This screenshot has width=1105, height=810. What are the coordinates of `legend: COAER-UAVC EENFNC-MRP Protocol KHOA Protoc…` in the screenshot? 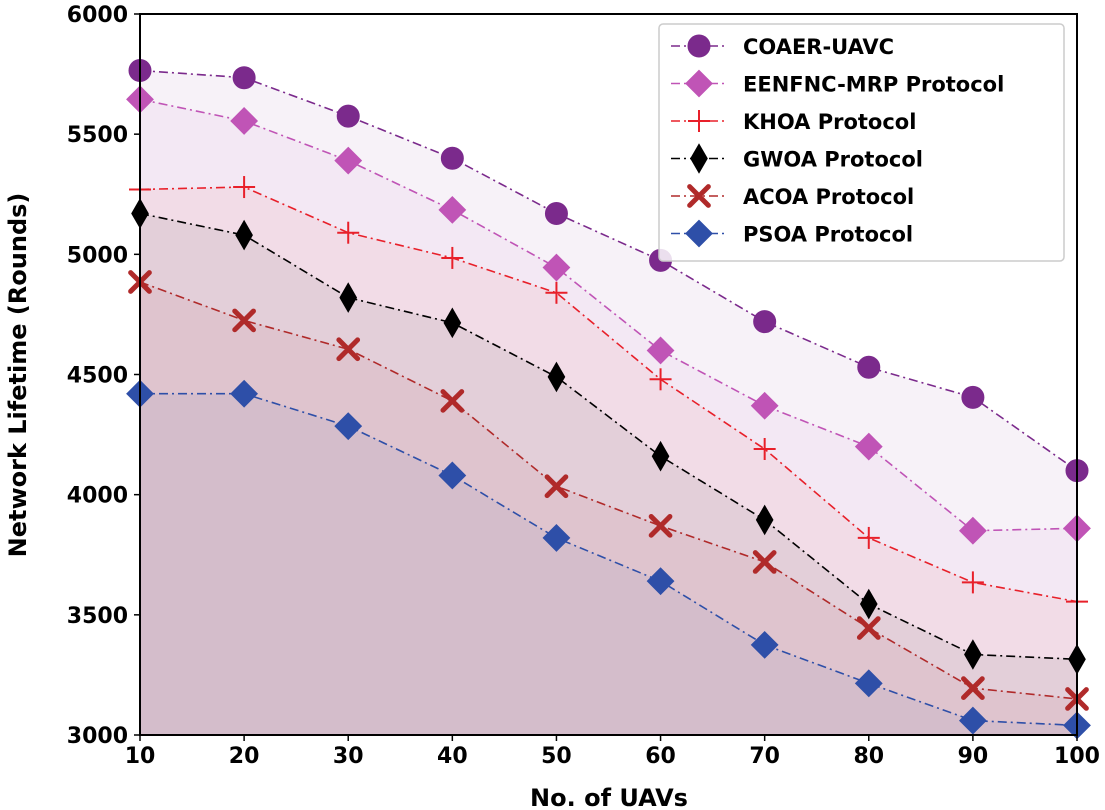 It's located at (861, 142).